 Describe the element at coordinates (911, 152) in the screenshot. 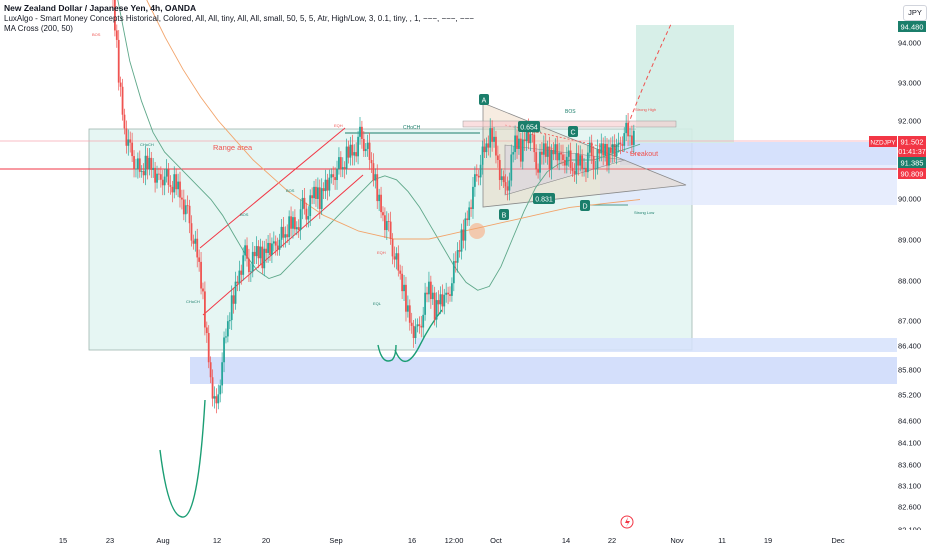

I see `svg-text: 01:41:37` at that location.